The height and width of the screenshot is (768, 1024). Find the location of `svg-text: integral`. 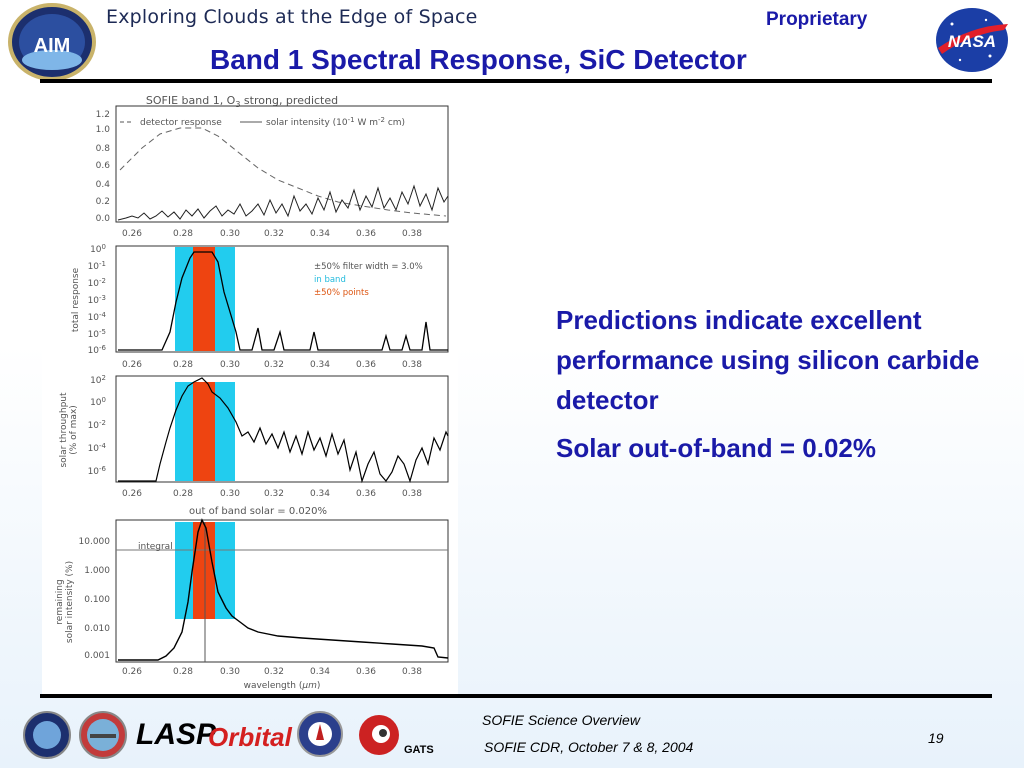

svg-text: integral is located at coordinates (155, 547).